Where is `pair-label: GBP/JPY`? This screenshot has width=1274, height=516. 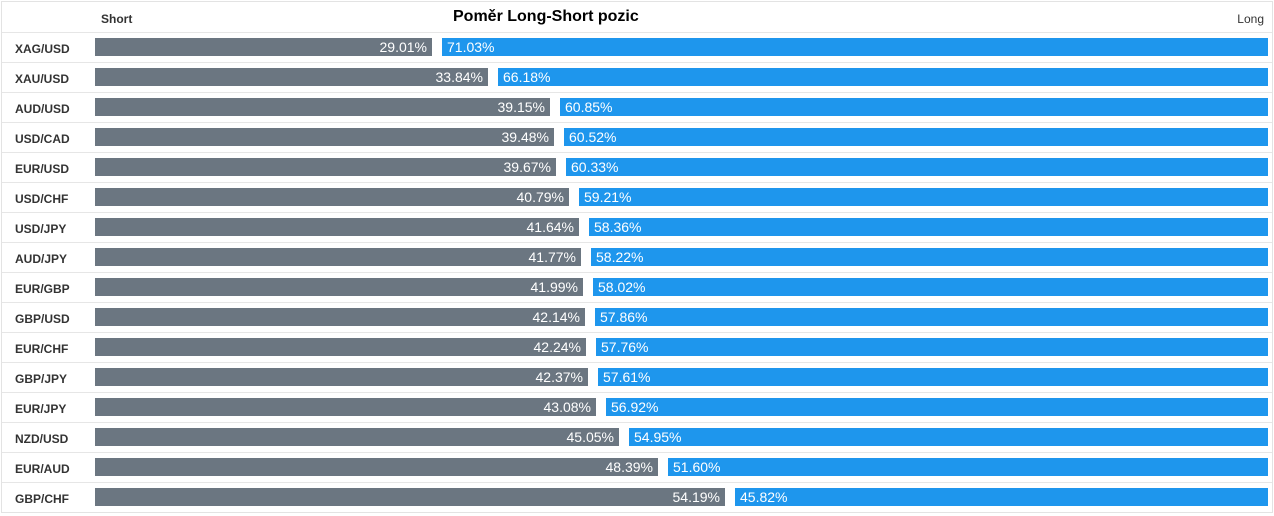 pair-label: GBP/JPY is located at coordinates (41, 379).